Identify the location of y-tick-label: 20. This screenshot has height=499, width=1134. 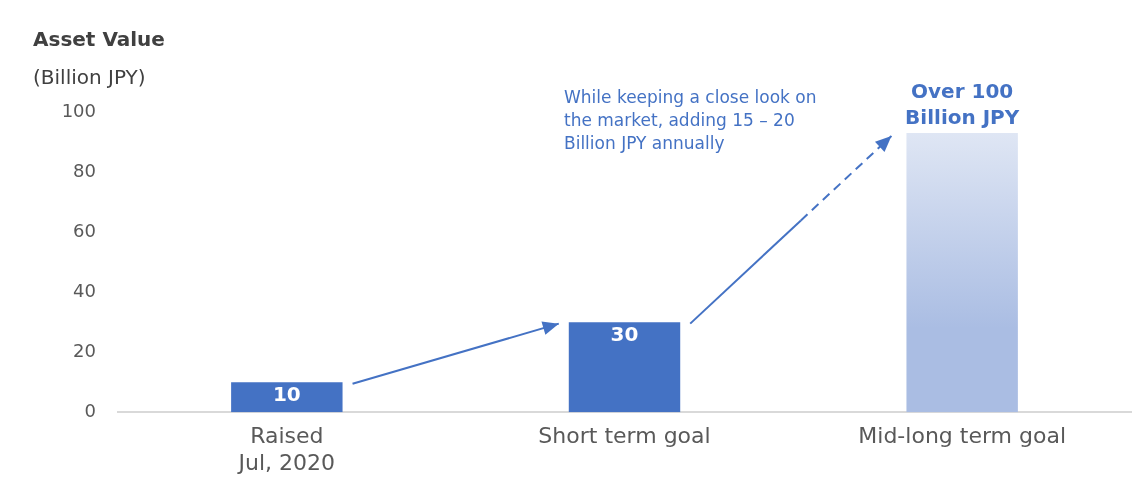
(84, 350).